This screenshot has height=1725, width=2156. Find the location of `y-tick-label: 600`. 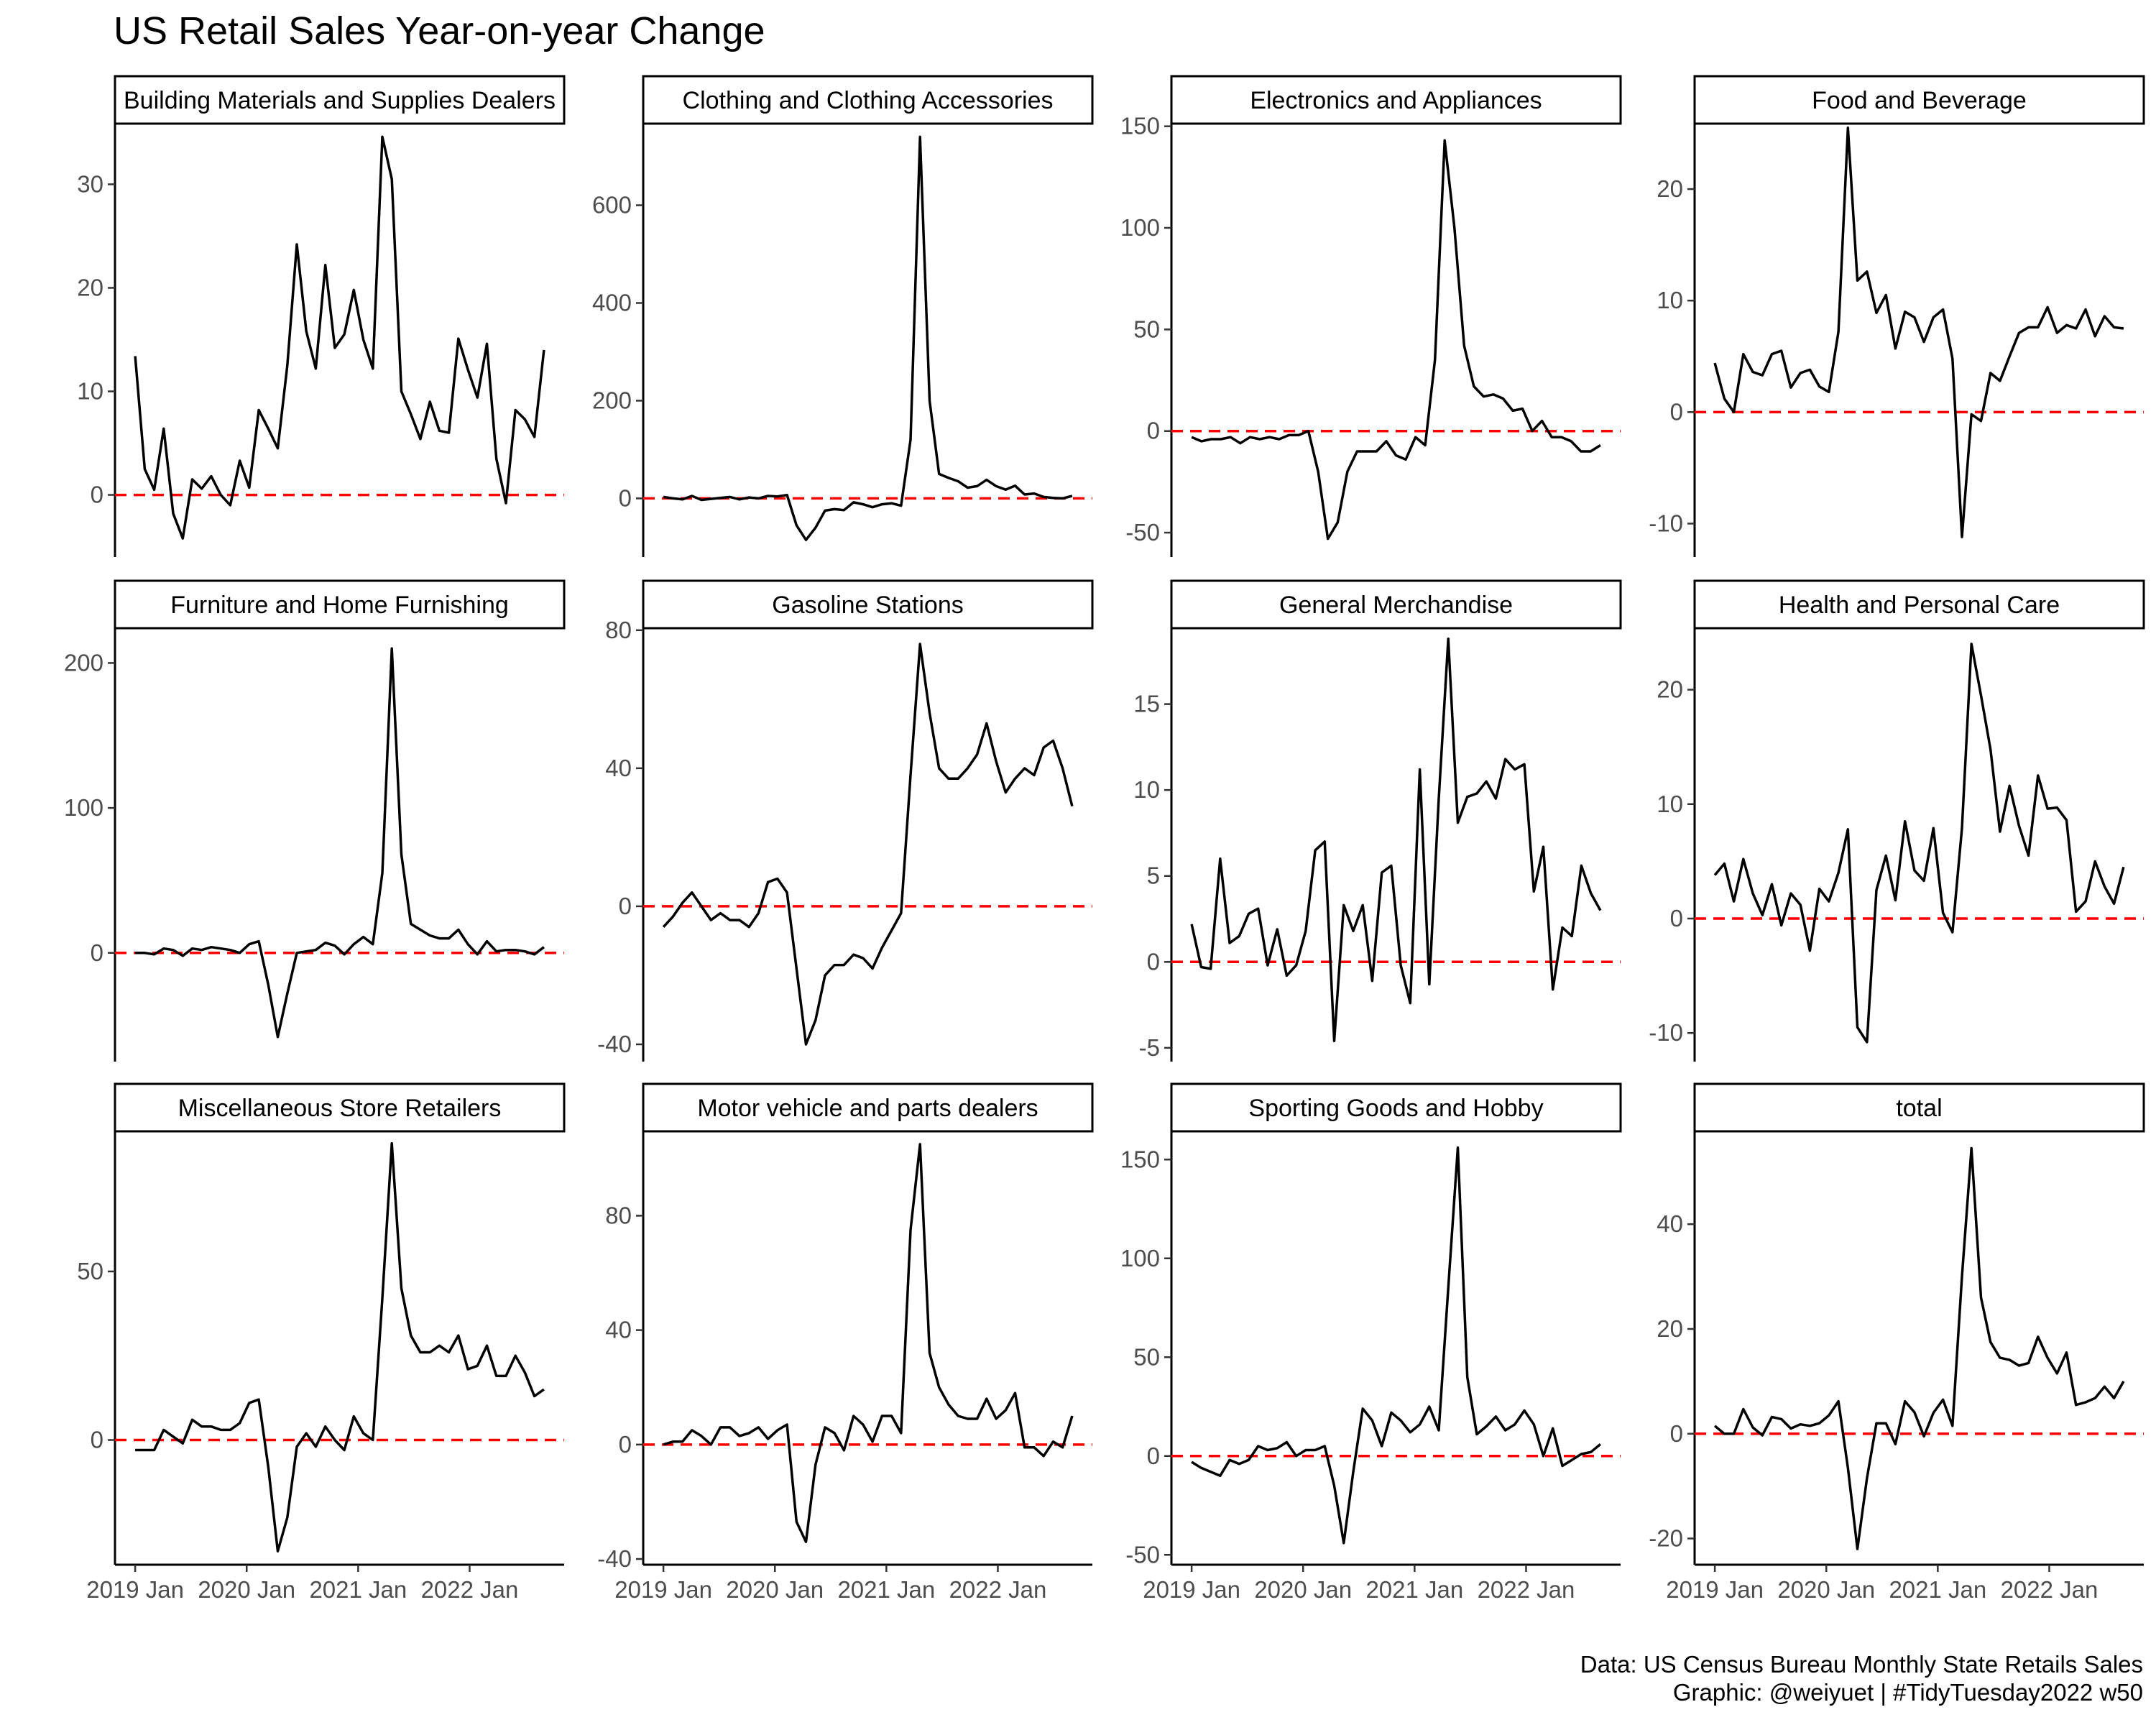

y-tick-label: 600 is located at coordinates (612, 205).